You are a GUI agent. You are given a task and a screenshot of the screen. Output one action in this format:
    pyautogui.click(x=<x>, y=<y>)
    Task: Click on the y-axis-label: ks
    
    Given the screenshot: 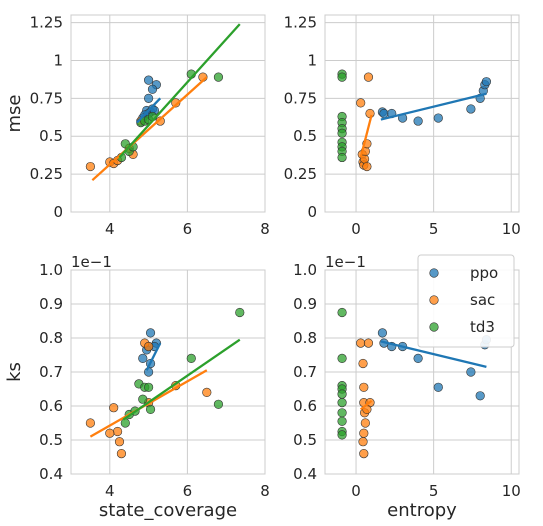 What is the action you would take?
    pyautogui.click(x=14, y=372)
    